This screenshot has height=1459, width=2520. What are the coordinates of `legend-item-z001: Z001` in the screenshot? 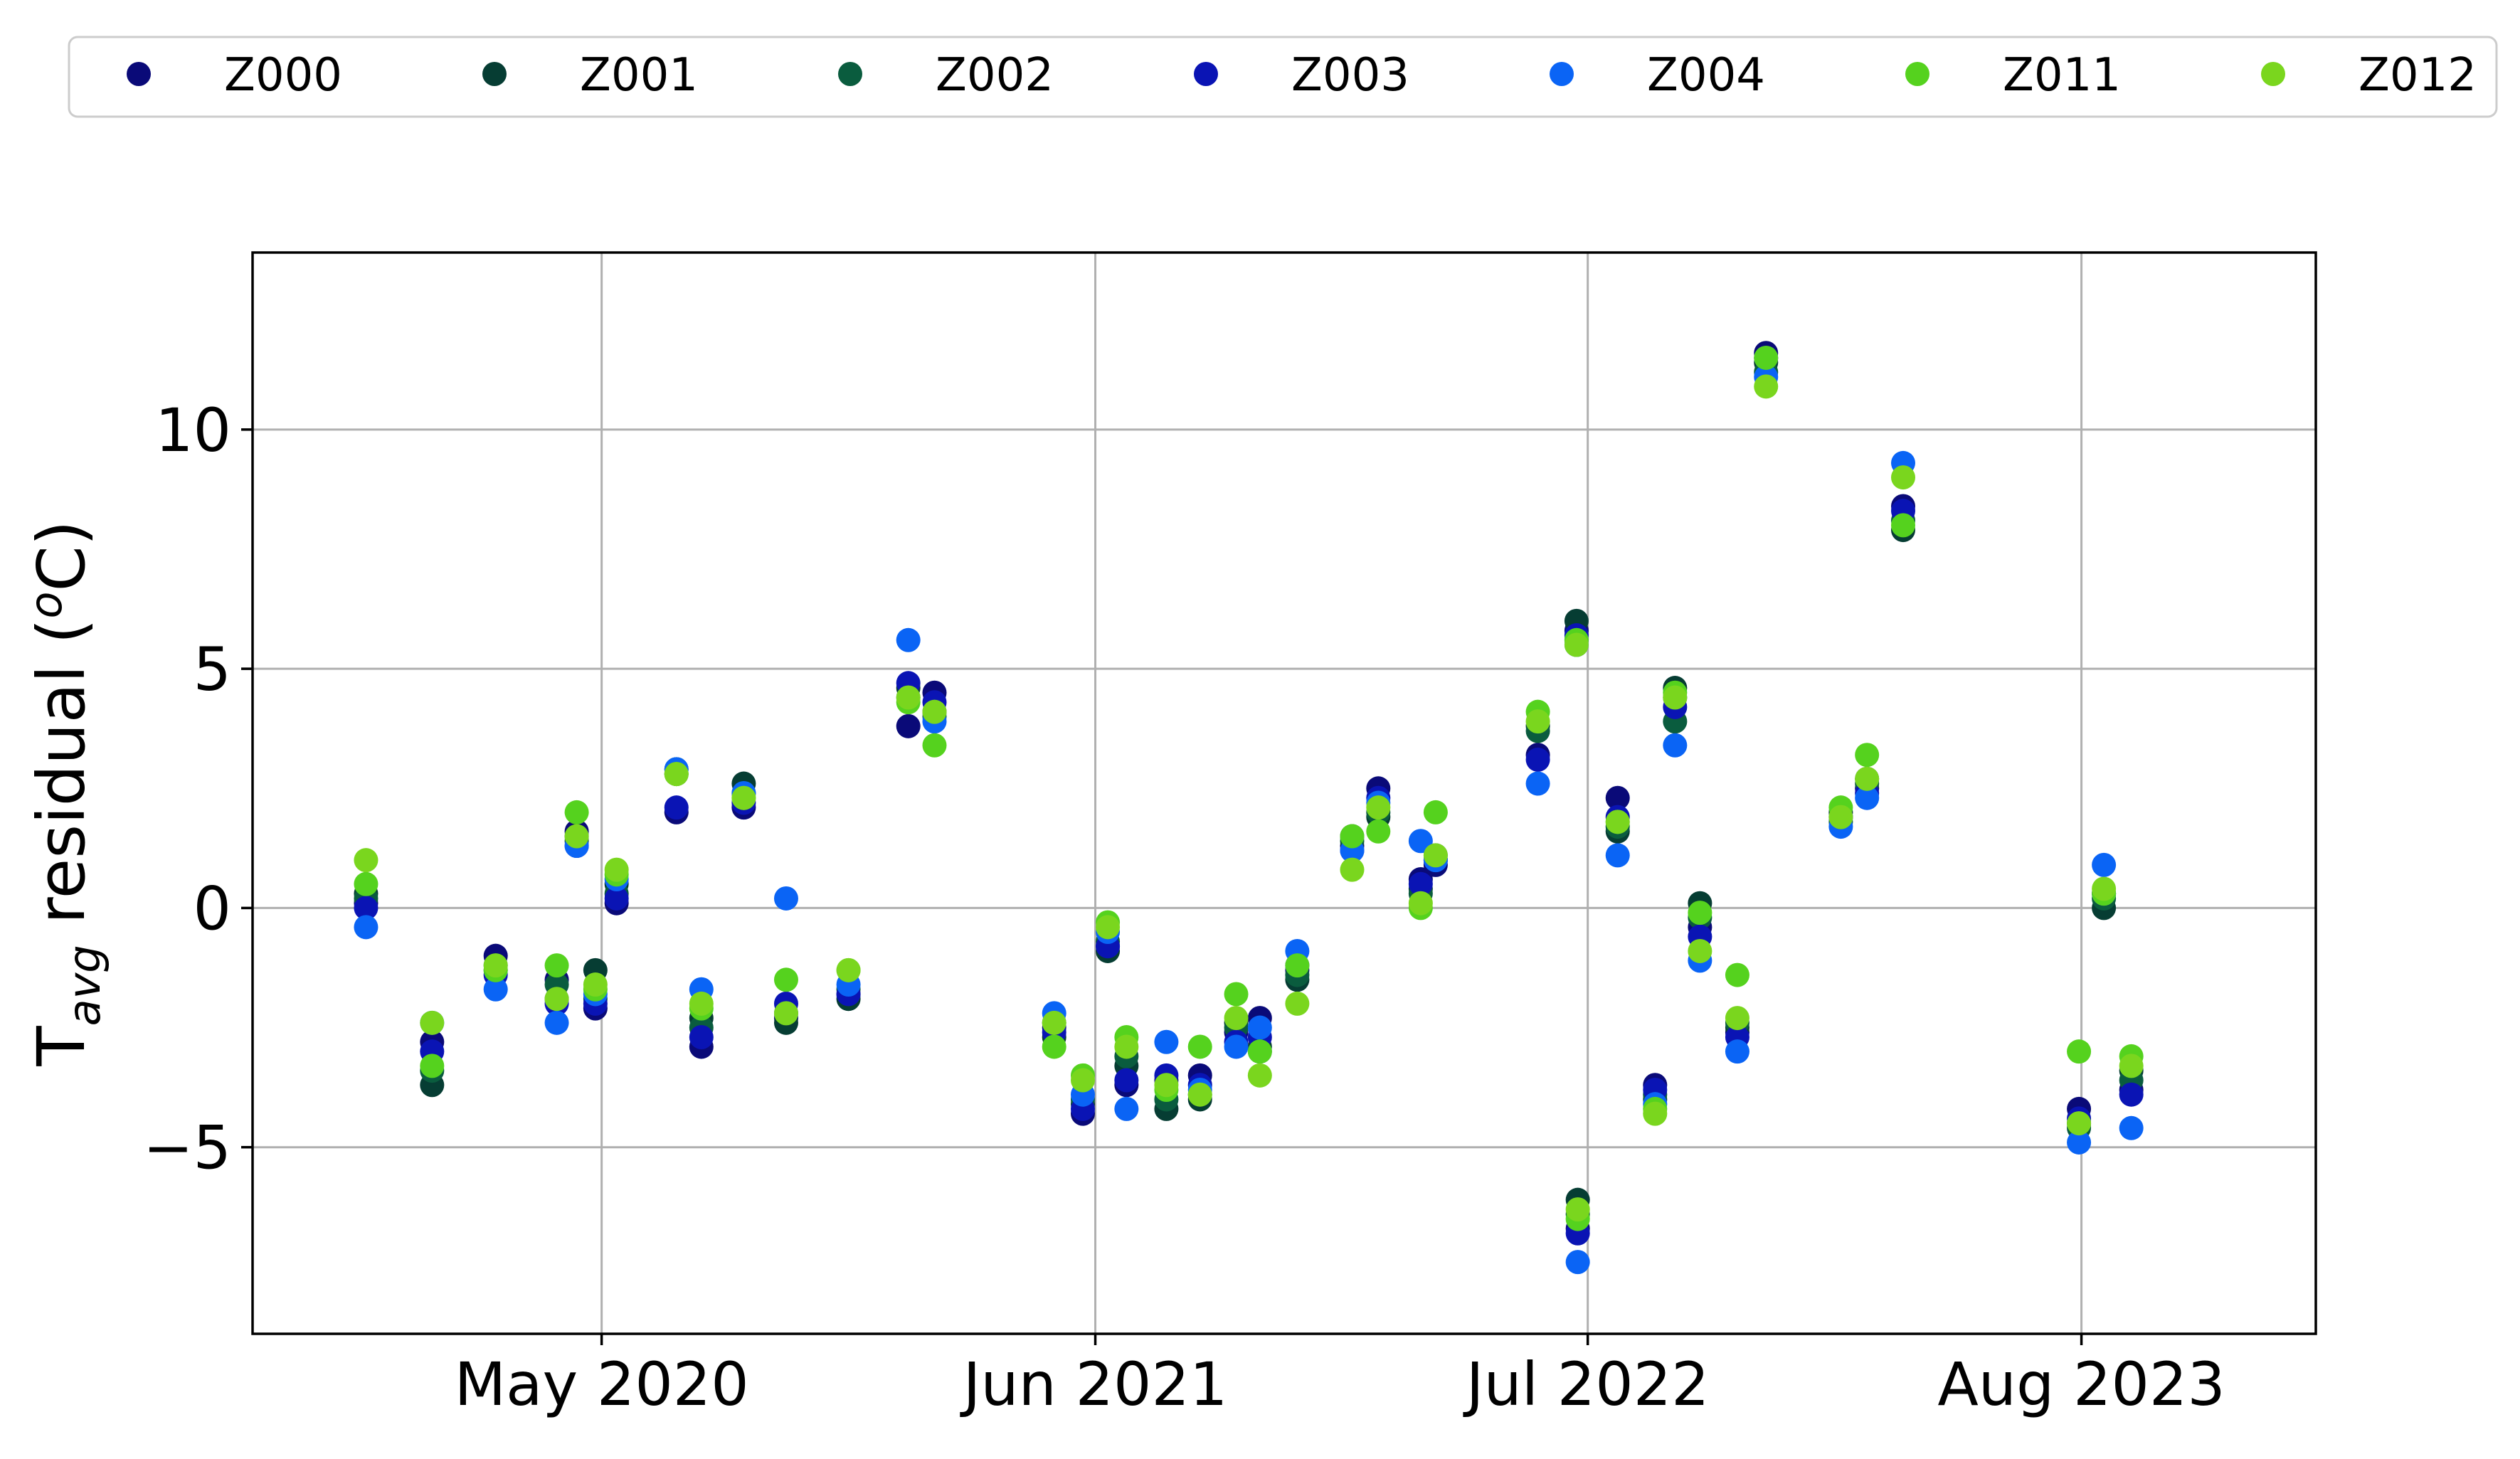 It's located at (590, 76).